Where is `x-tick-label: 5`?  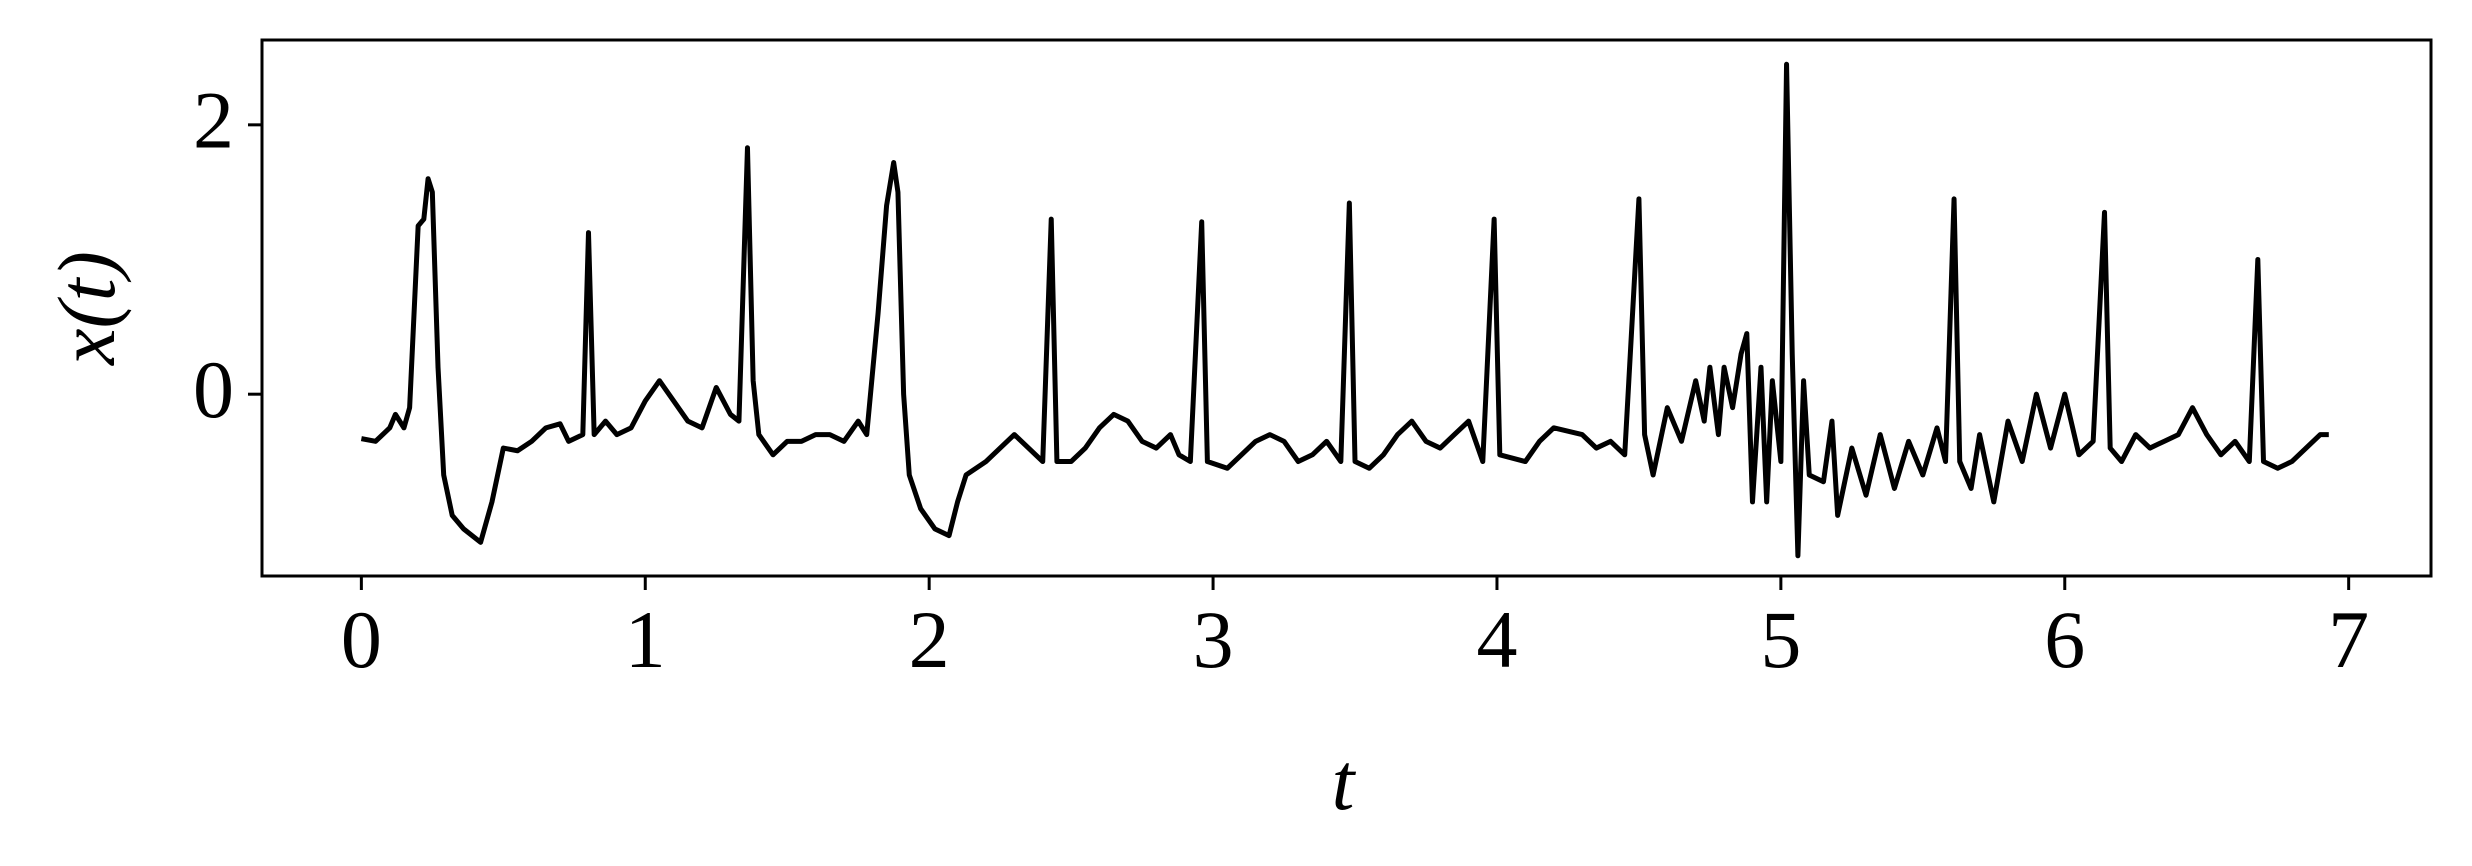
x-tick-label: 5 is located at coordinates (1780, 639).